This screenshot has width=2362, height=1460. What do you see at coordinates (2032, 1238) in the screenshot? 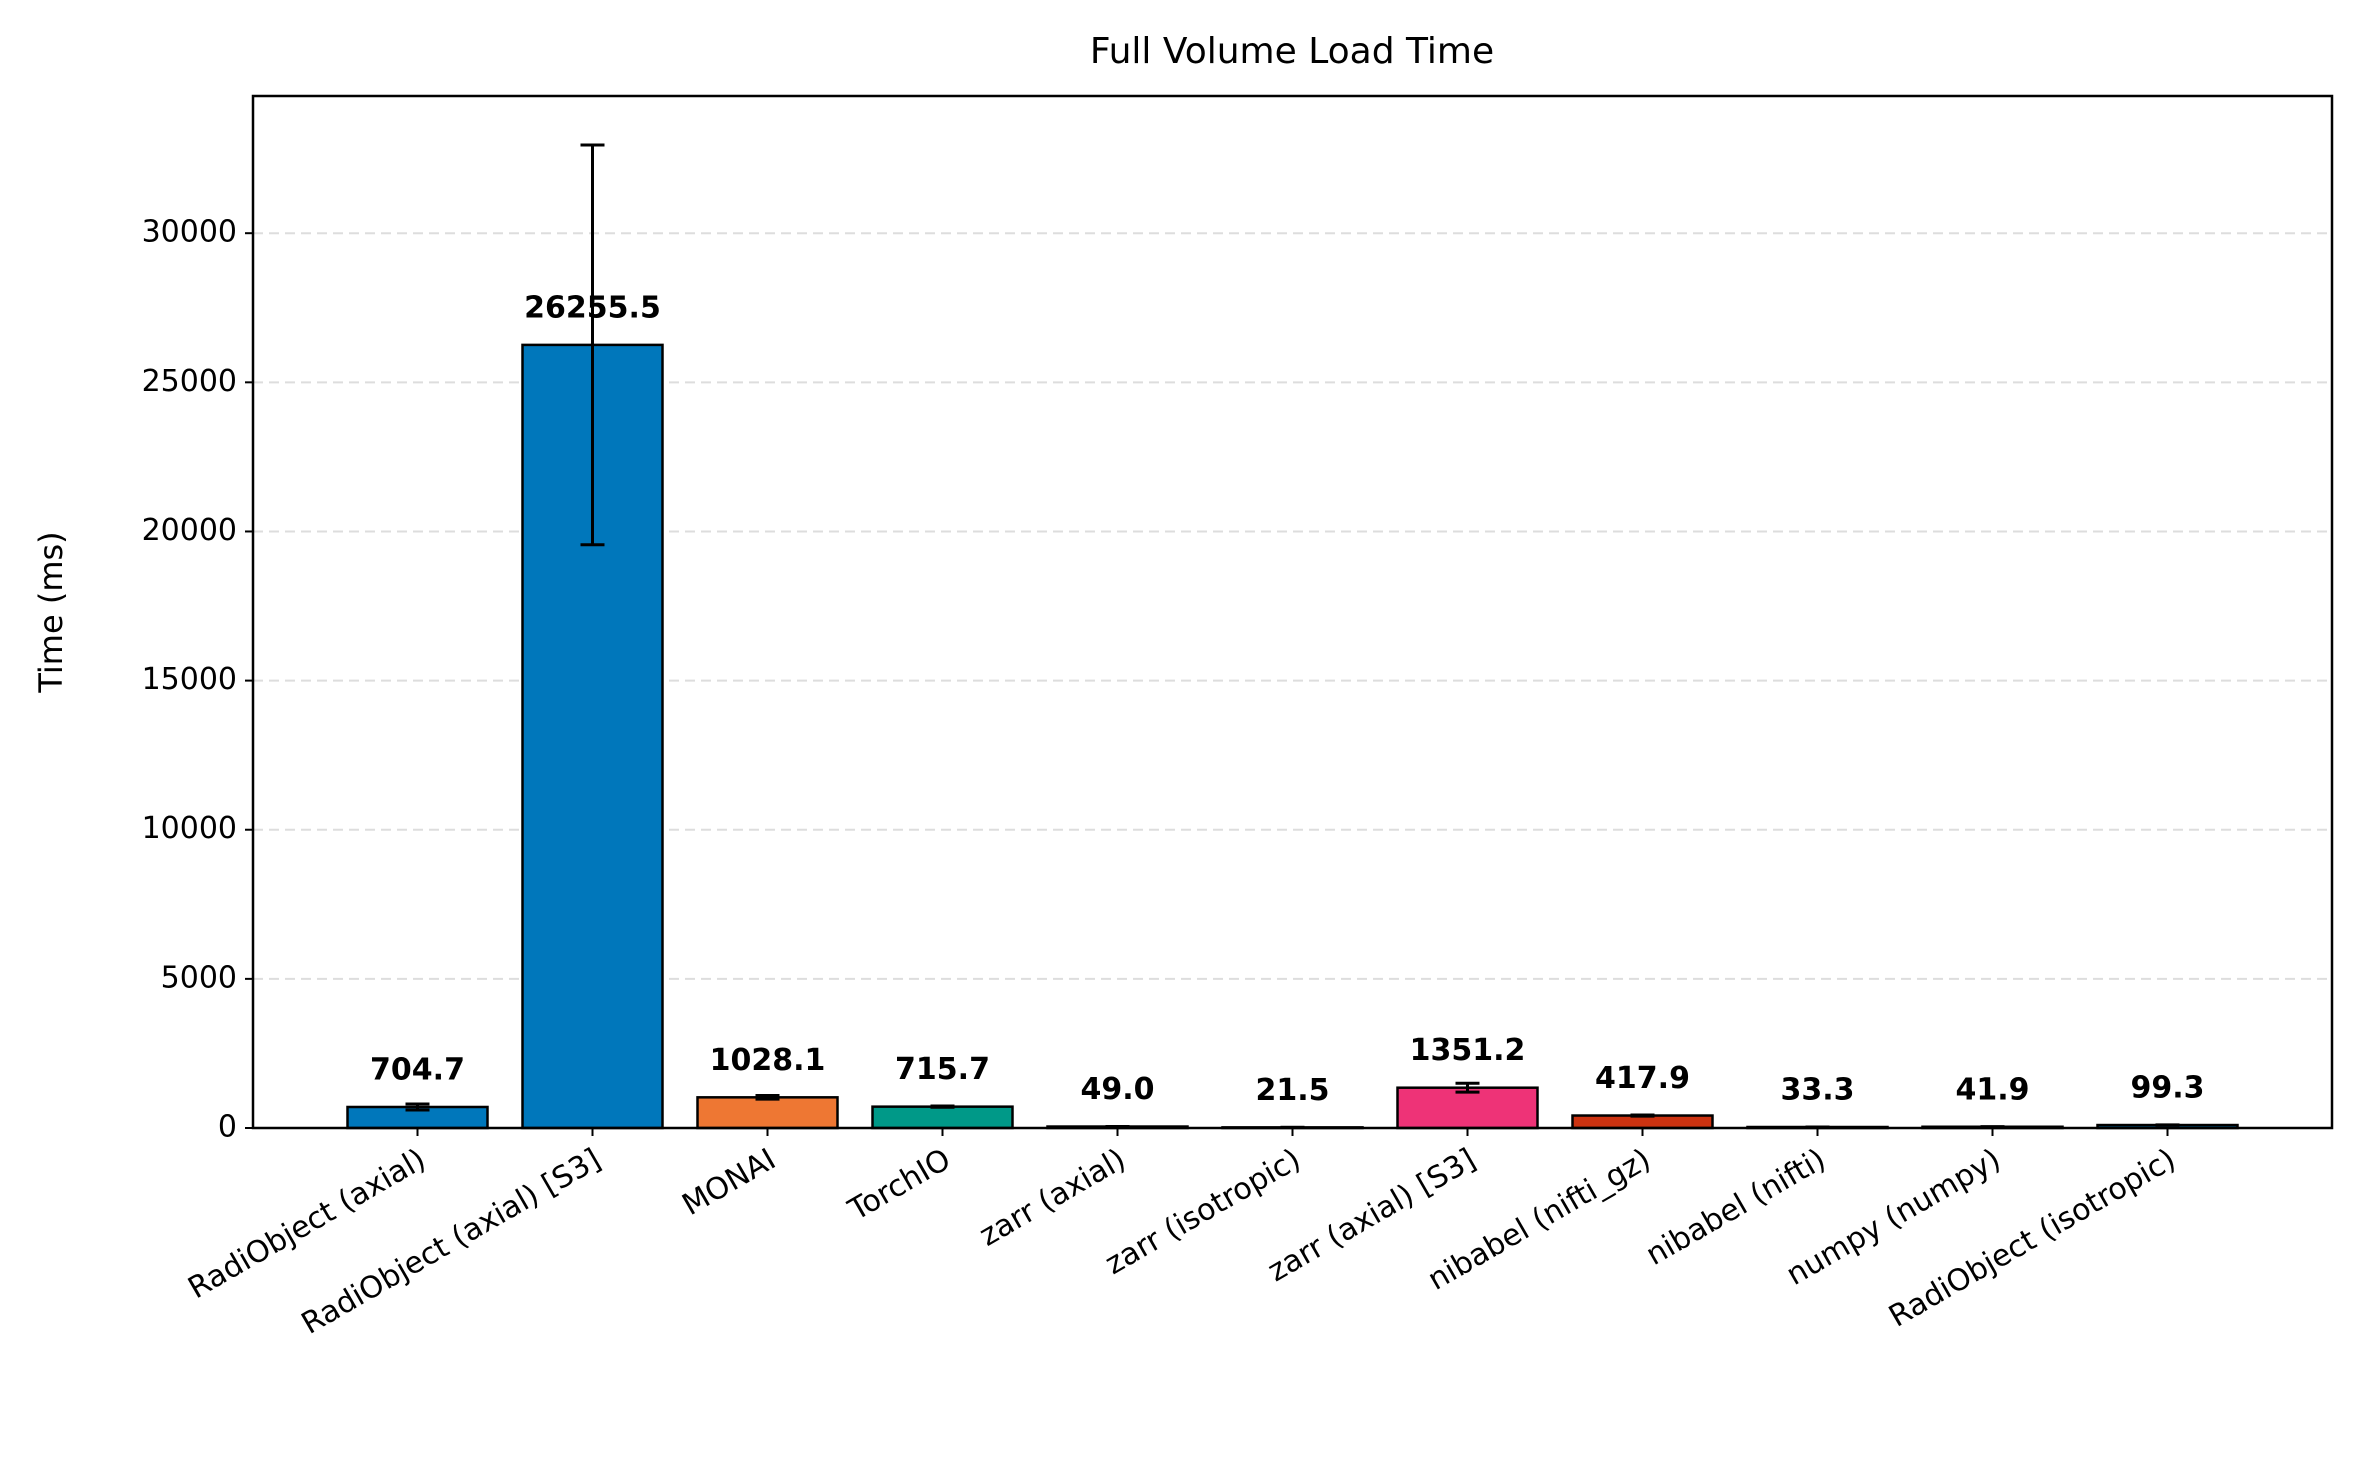
I see `x-tick-label: RadiObject (isotropic)` at bounding box center [2032, 1238].